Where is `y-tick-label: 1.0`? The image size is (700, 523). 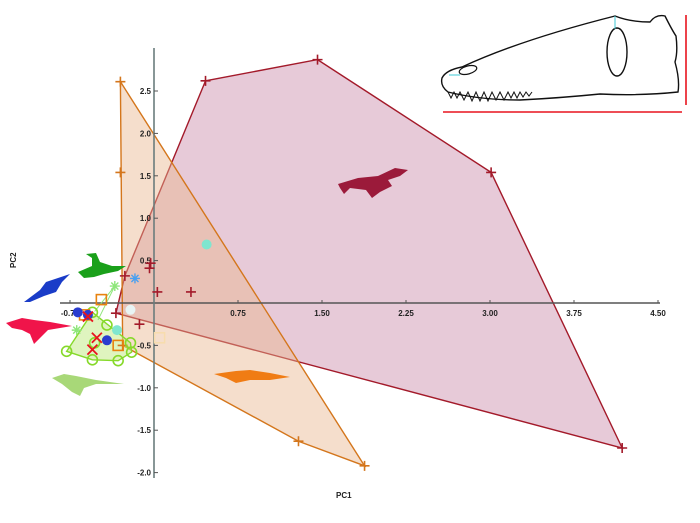
y-tick-label: 1.0 is located at coordinates (146, 218).